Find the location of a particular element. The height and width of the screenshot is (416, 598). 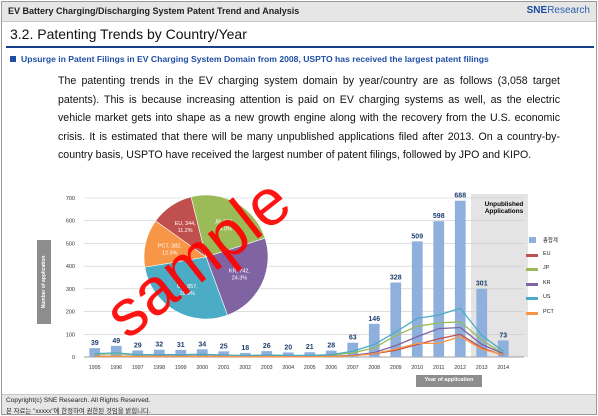

pie-slice-us is located at coordinates (186, 288).